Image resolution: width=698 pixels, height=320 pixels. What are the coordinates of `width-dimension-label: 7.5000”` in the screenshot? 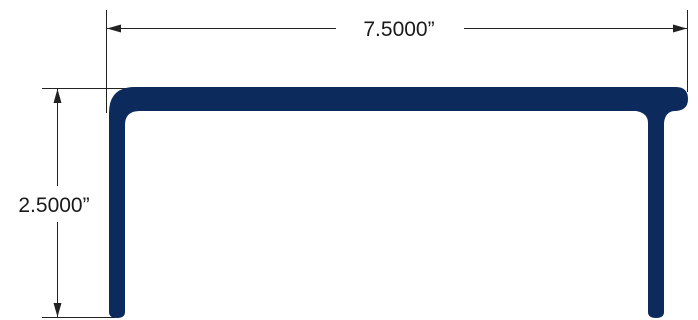 It's located at (398, 29).